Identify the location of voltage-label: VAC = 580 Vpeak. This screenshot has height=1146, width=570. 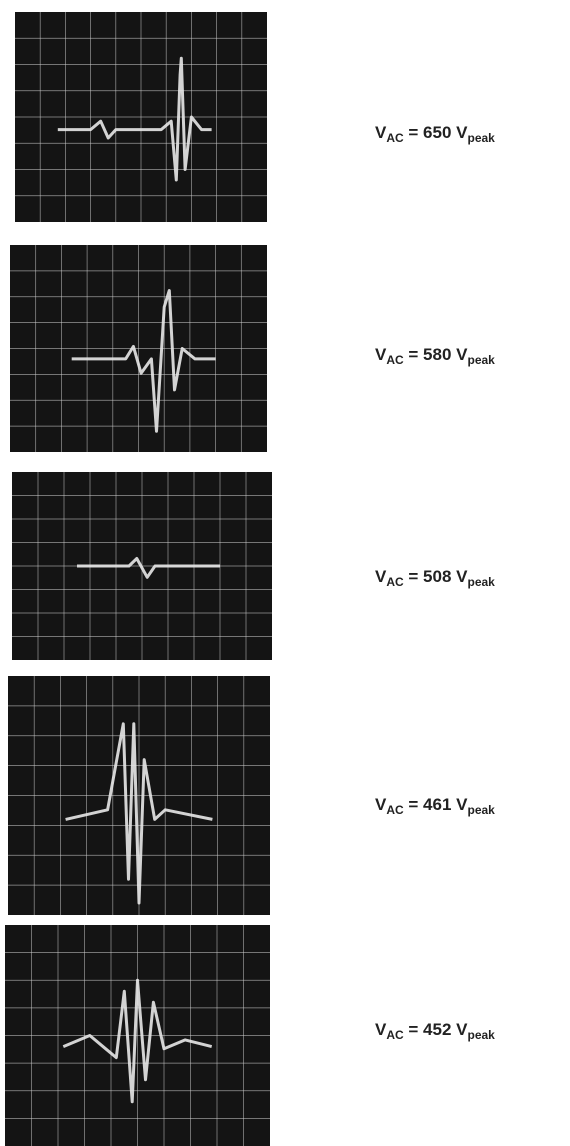
(435, 356).